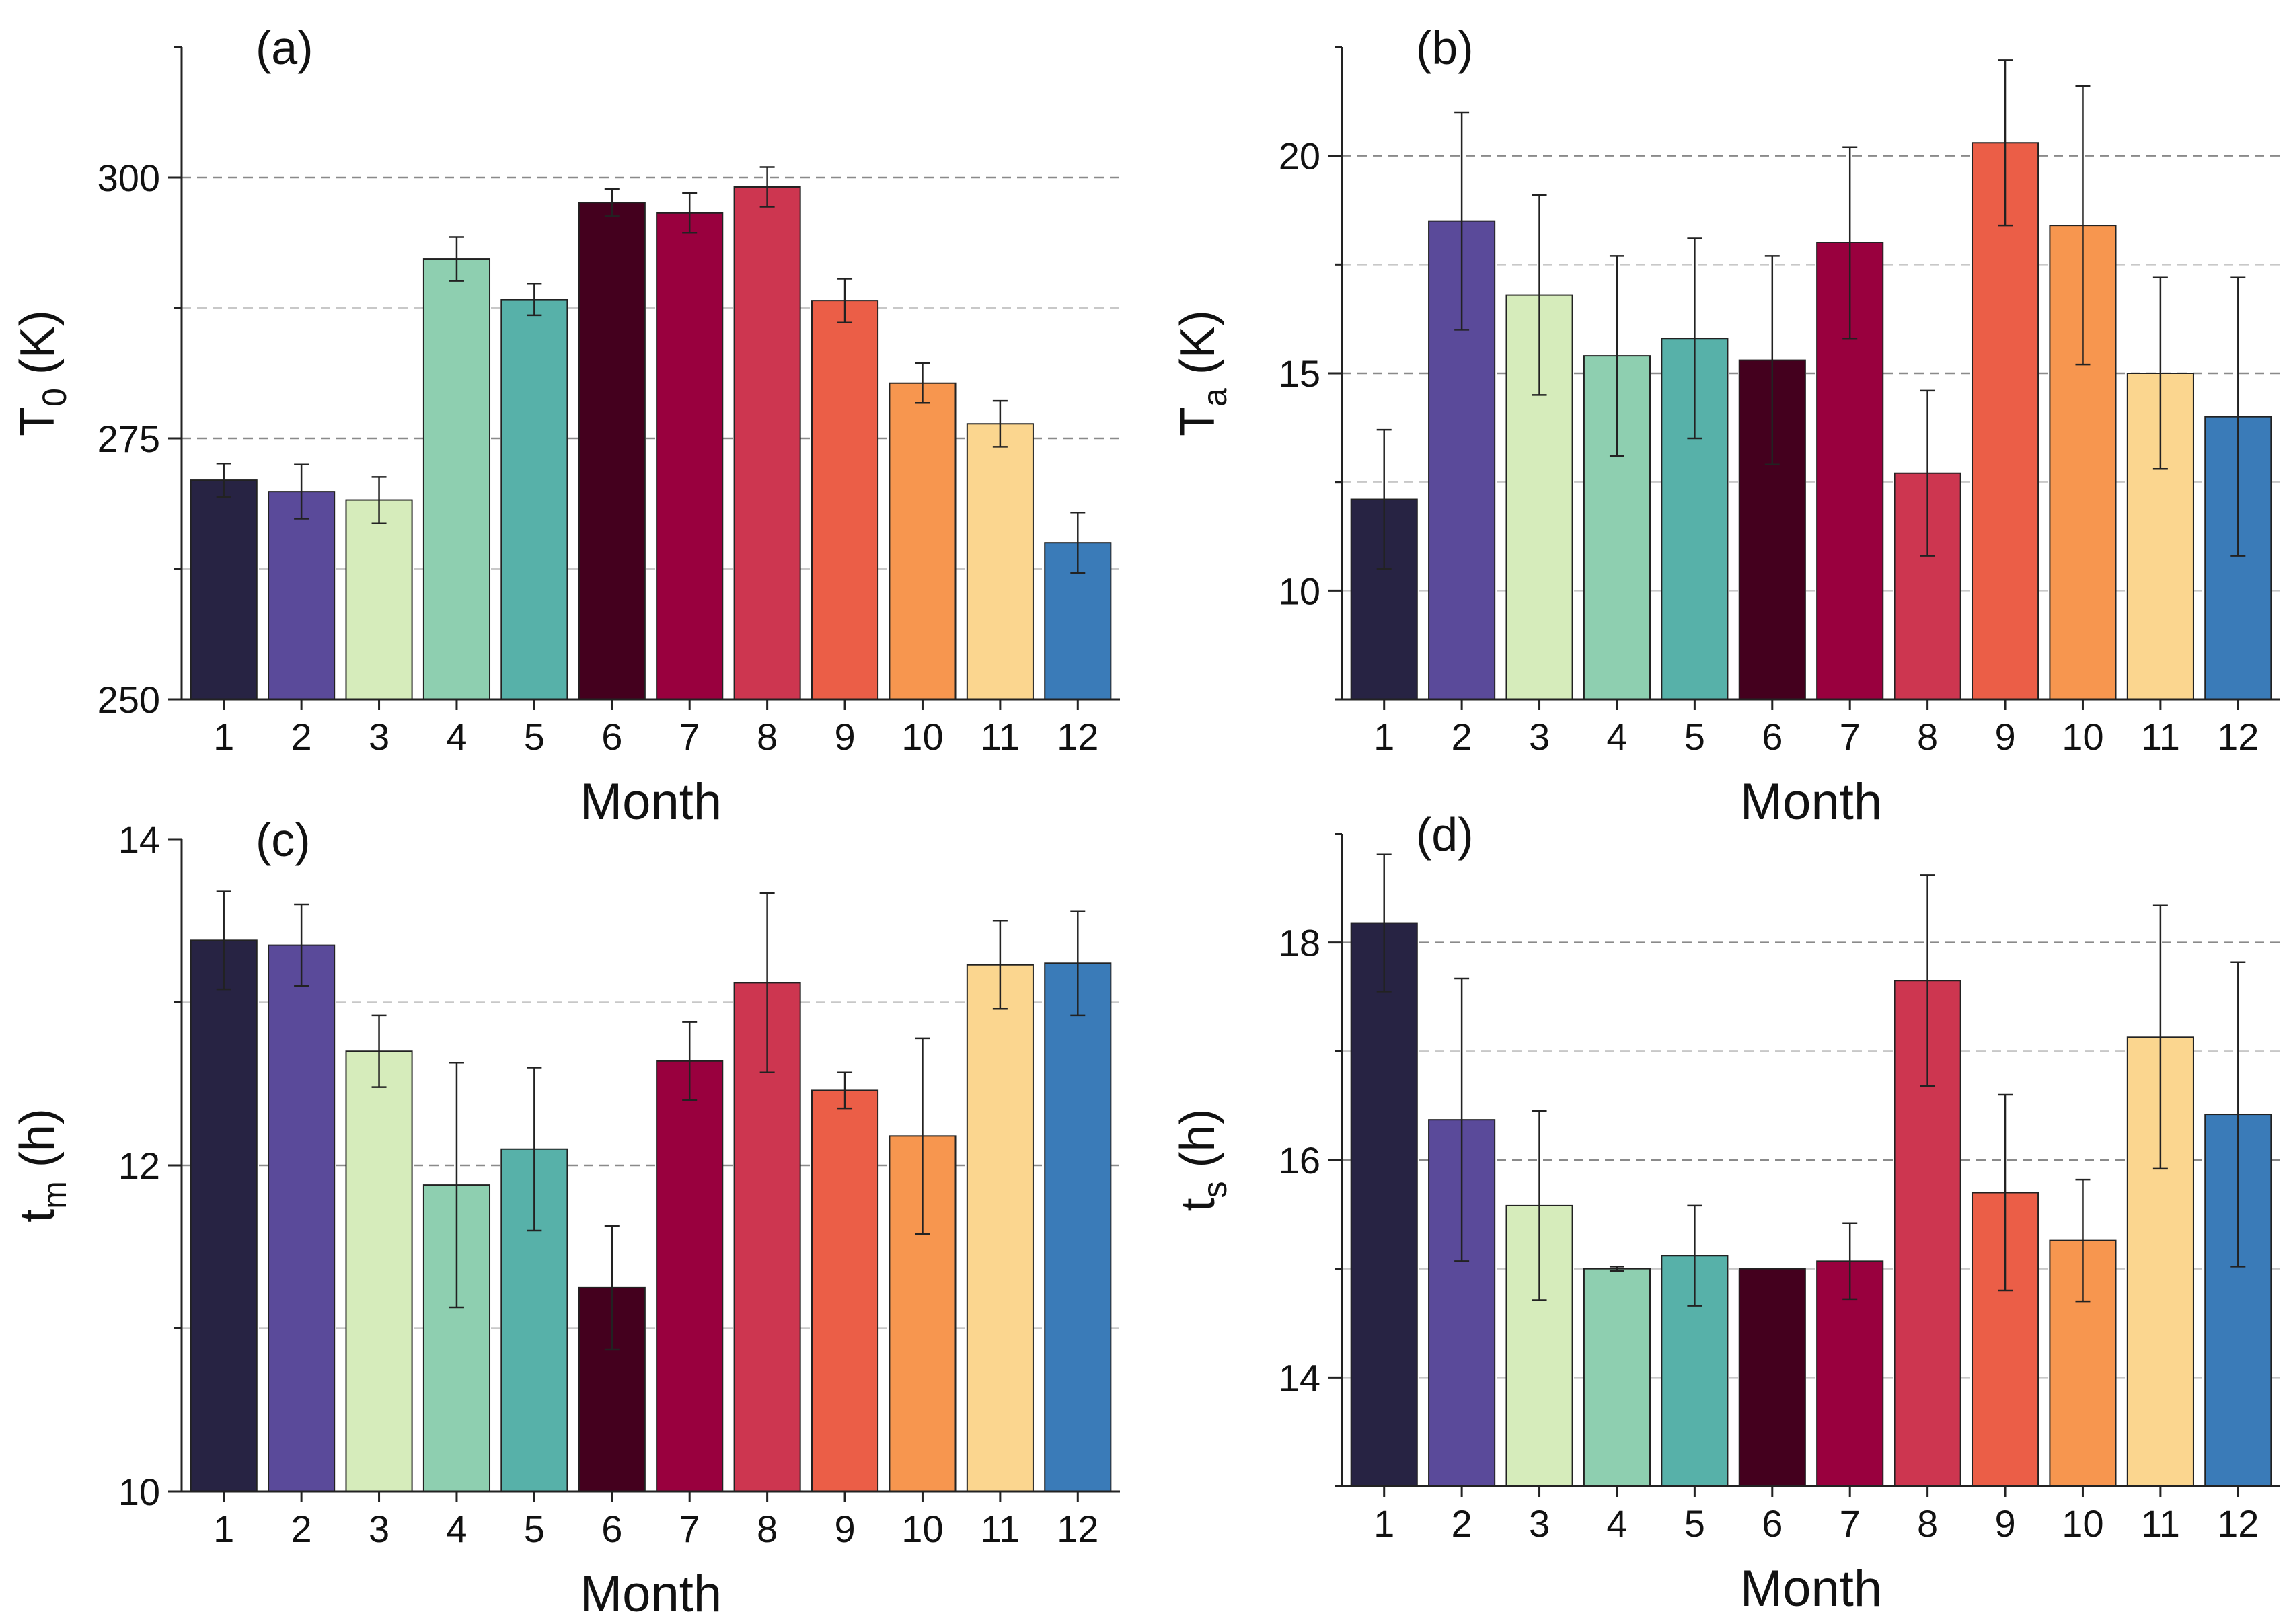  I want to click on panel-label: (b), so click(1445, 48).